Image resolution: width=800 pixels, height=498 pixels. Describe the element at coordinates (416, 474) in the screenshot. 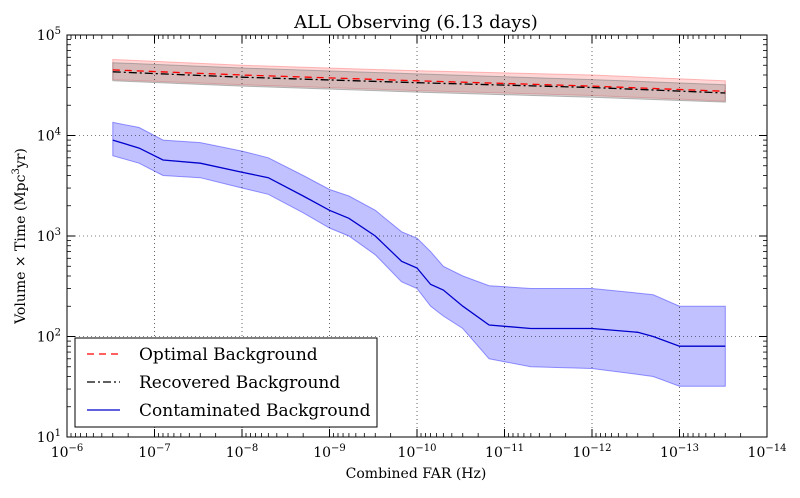

I see `x-axis-label: Combined FAR (Hz)` at that location.